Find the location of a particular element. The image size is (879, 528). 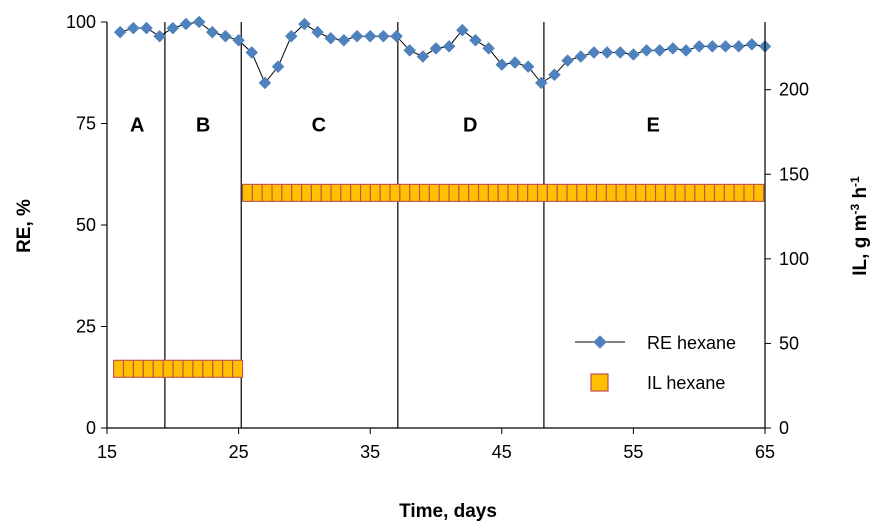

legend-re-marker is located at coordinates (600, 342).